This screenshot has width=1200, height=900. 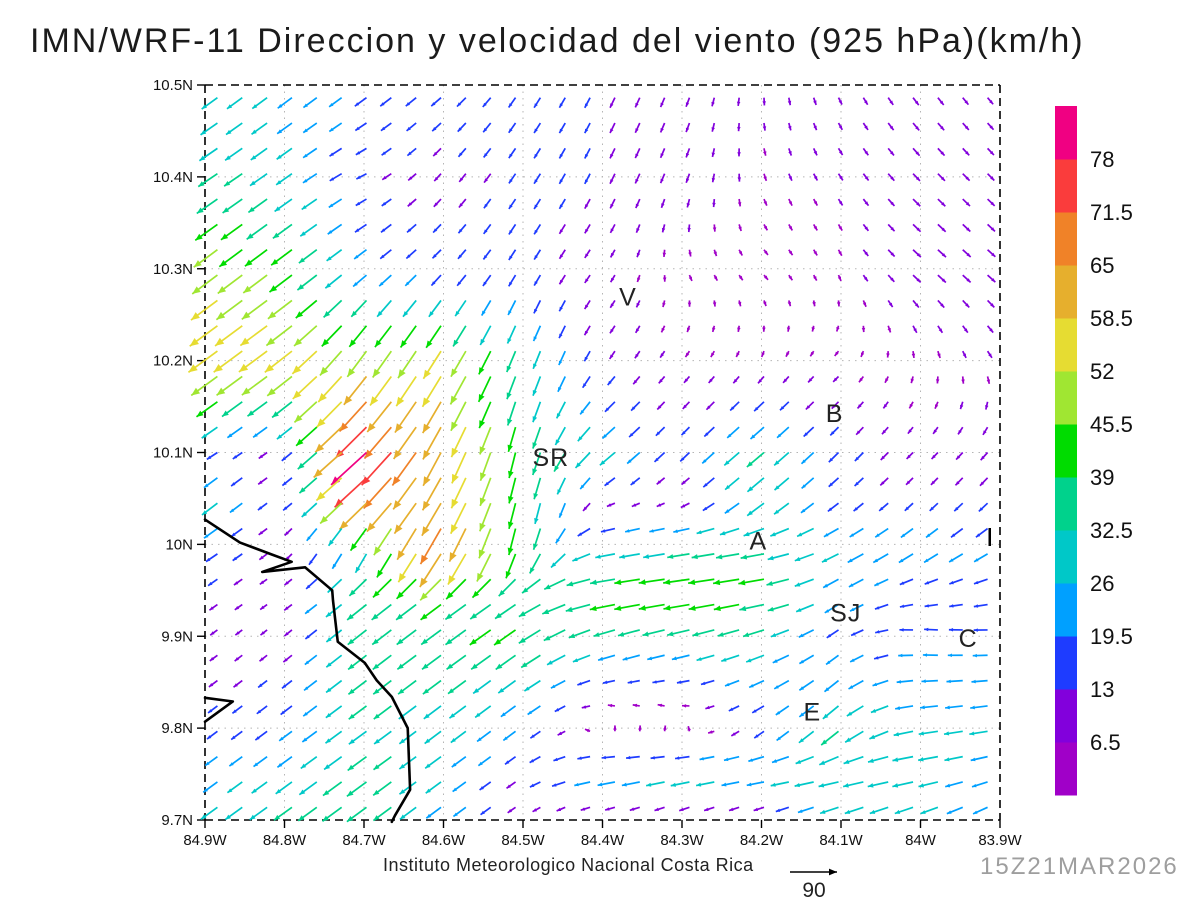 What do you see at coordinates (1102, 371) in the screenshot?
I see `colorbar-label: 52` at bounding box center [1102, 371].